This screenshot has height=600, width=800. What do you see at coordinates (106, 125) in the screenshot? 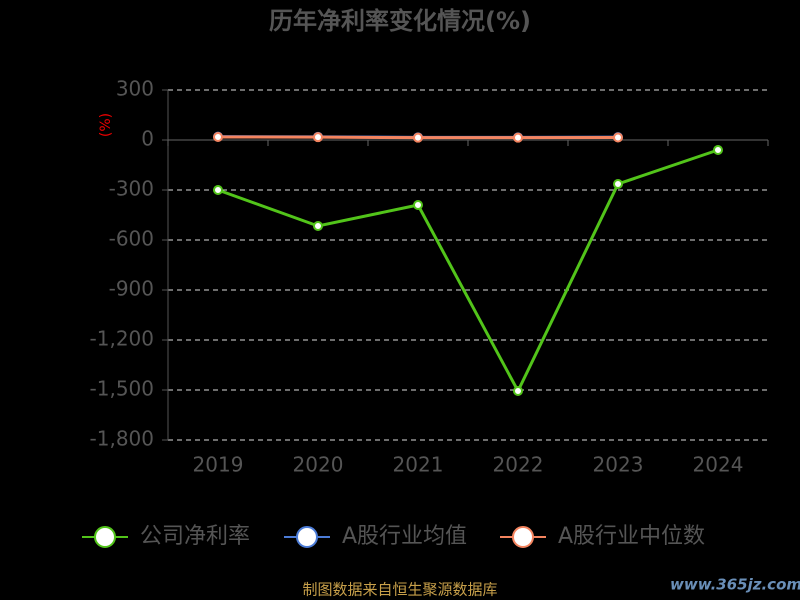
I see `y-axis-label: (%)` at bounding box center [106, 125].